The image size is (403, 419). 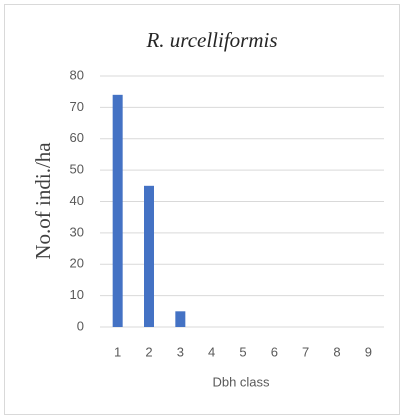 What do you see at coordinates (43, 201) in the screenshot?
I see `y-axis-label: No.of indi./ha` at bounding box center [43, 201].